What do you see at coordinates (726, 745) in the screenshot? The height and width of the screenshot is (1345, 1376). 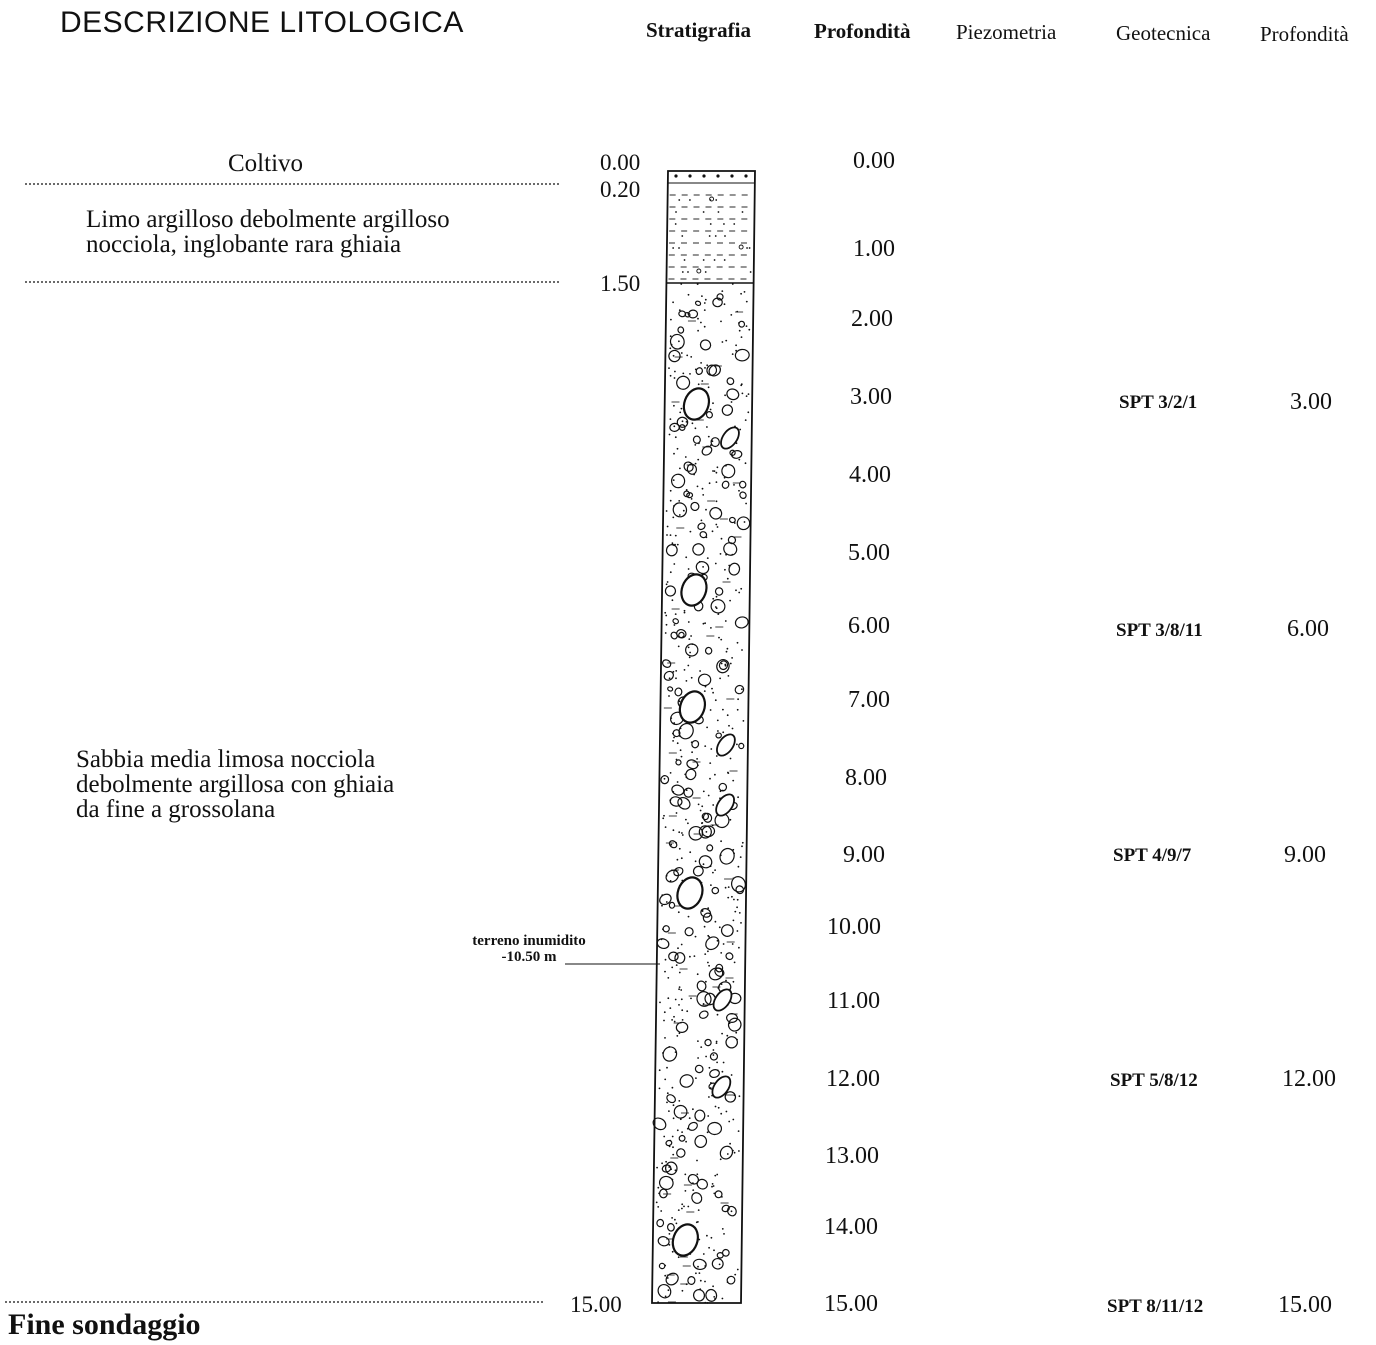 I see `elongated-clast` at bounding box center [726, 745].